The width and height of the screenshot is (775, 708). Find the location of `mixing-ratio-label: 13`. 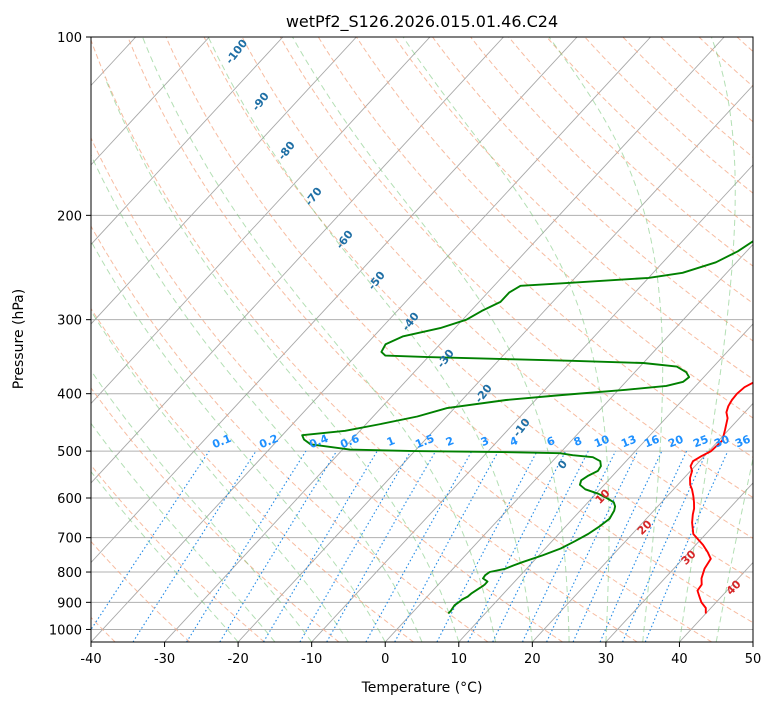

mixing-ratio-label: 13 is located at coordinates (628, 442).